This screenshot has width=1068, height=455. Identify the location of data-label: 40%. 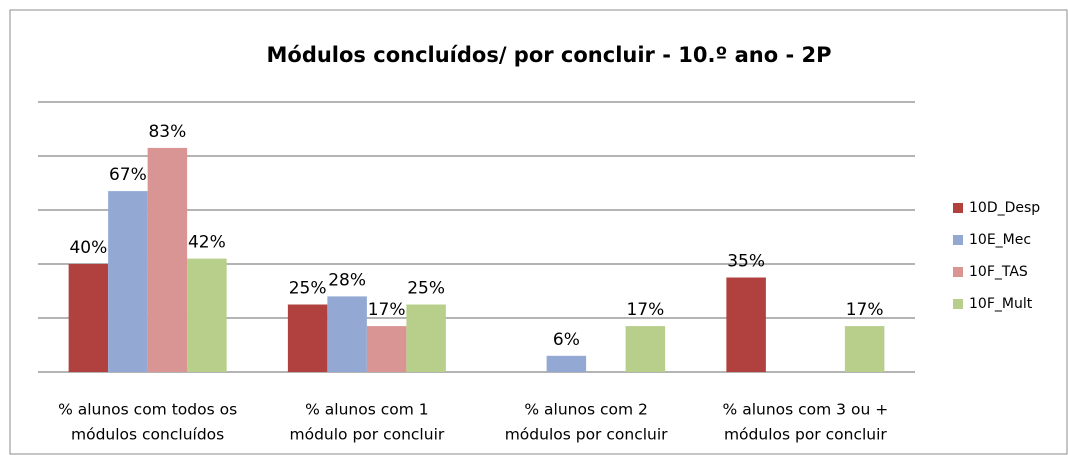
(88, 248).